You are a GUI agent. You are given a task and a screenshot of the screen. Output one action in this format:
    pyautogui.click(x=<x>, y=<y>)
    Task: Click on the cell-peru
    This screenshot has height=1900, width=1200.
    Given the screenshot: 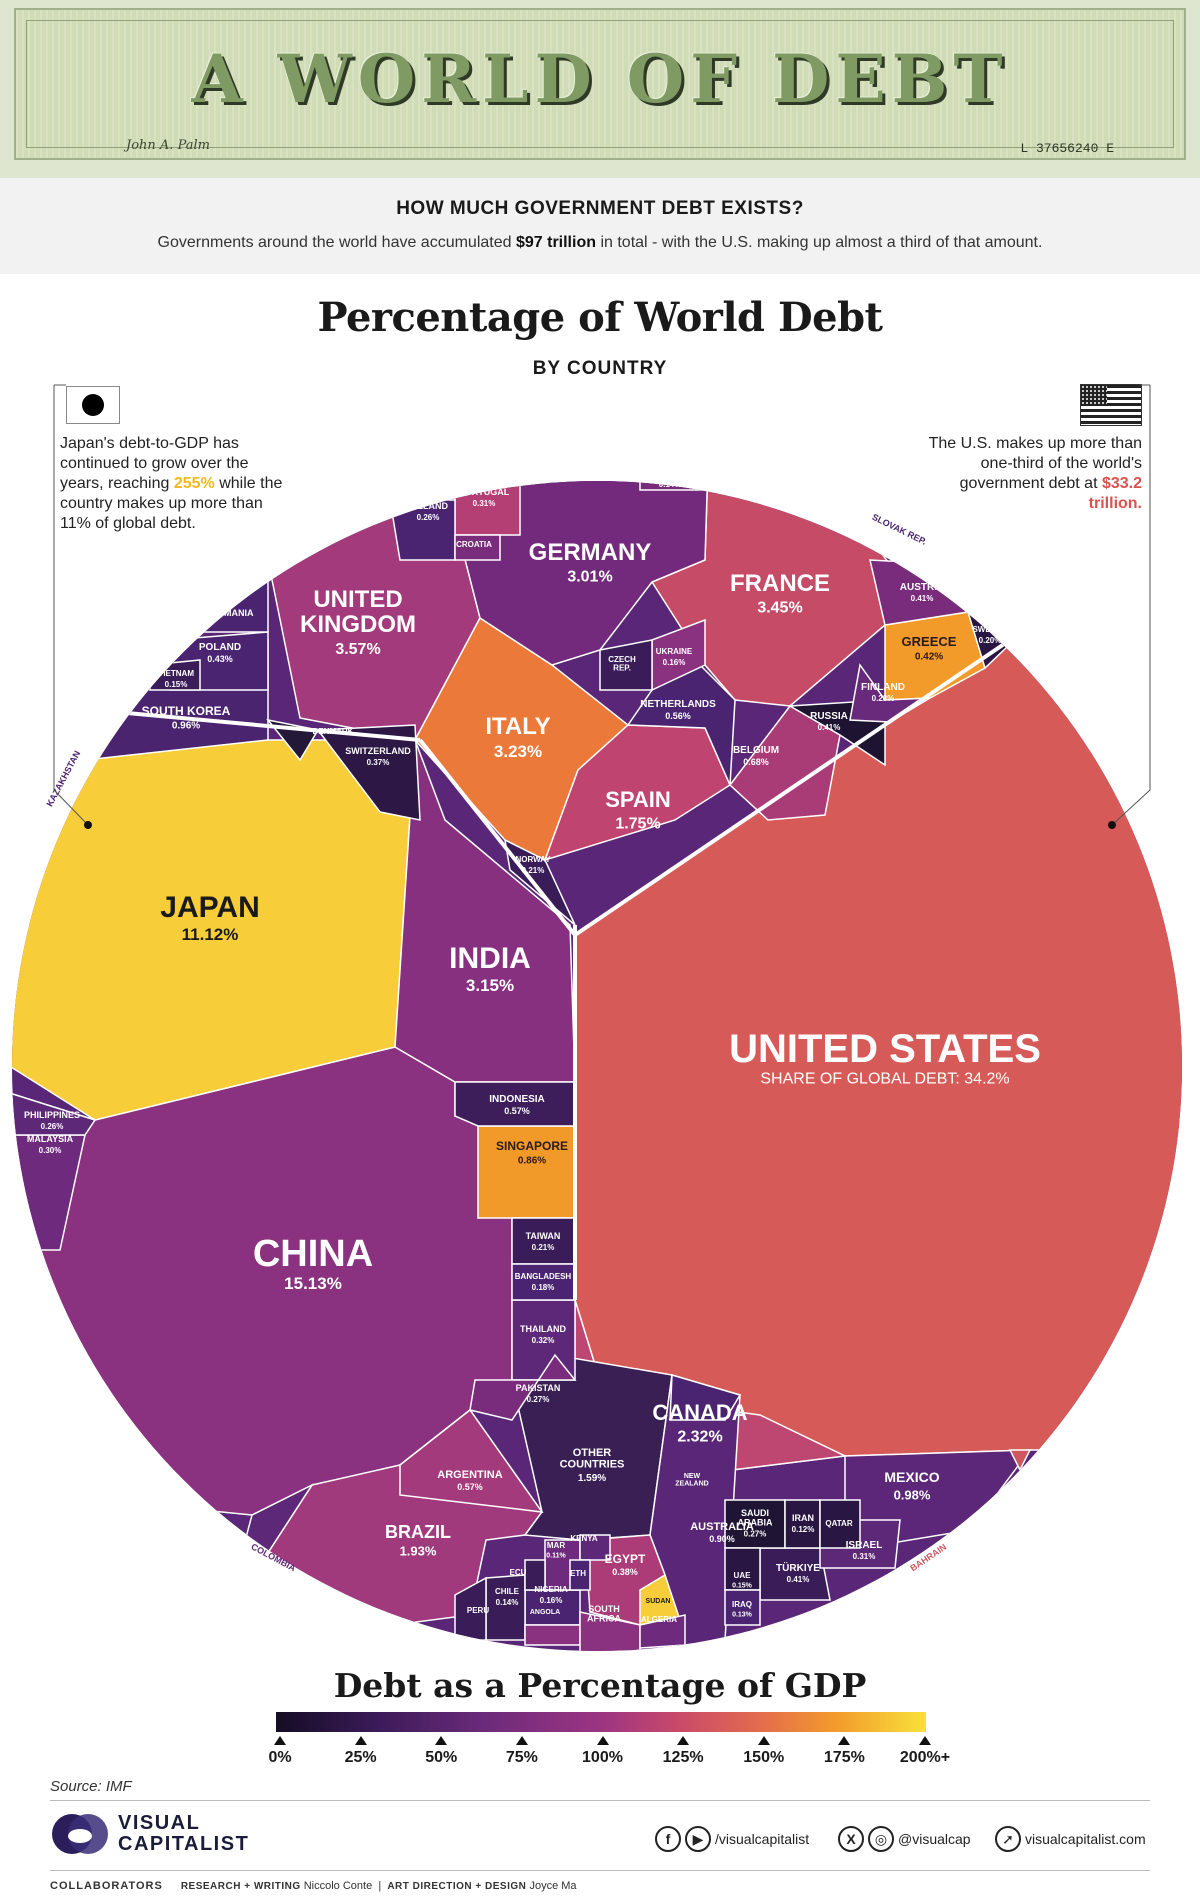 What is the action you would take?
    pyautogui.click(x=470, y=1608)
    